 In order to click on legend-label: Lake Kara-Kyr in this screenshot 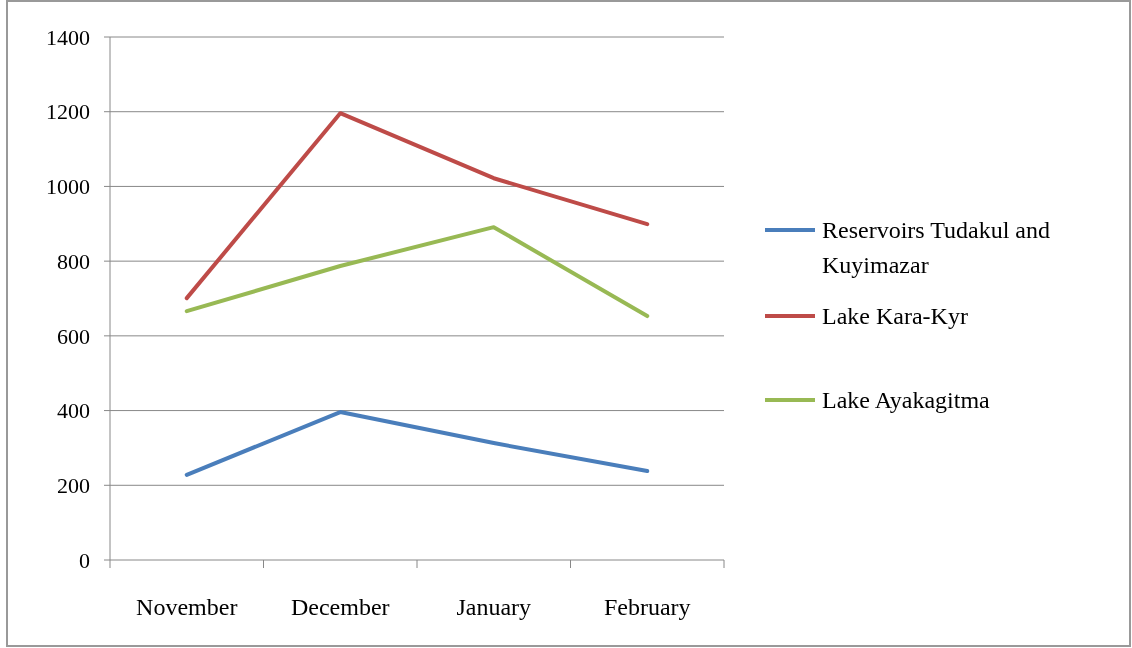, I will do `click(895, 316)`.